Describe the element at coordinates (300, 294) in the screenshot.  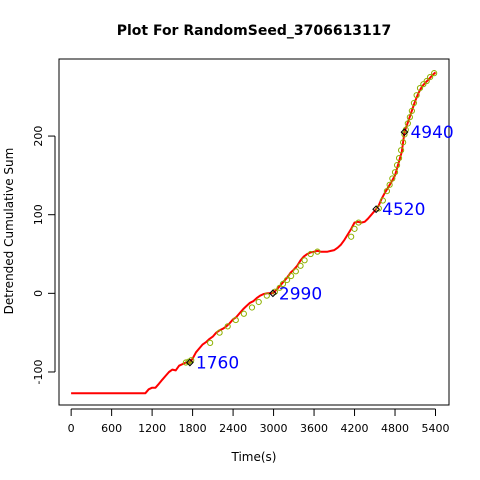
I see `change-point-label: 2990` at that location.